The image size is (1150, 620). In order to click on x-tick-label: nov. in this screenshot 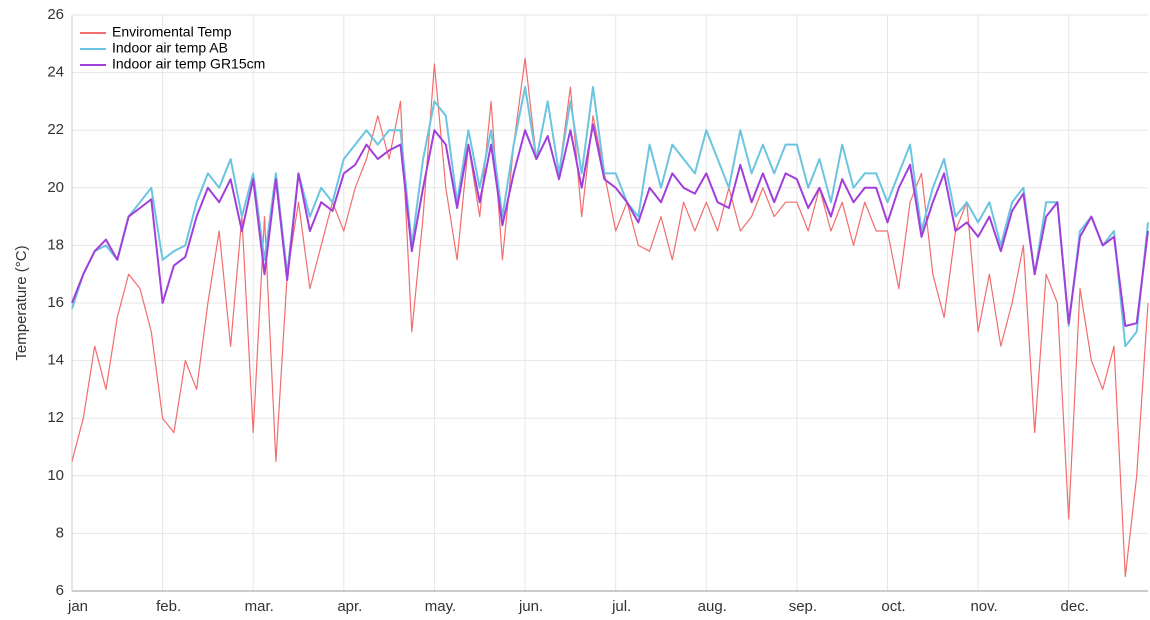, I will do `click(983, 606)`.